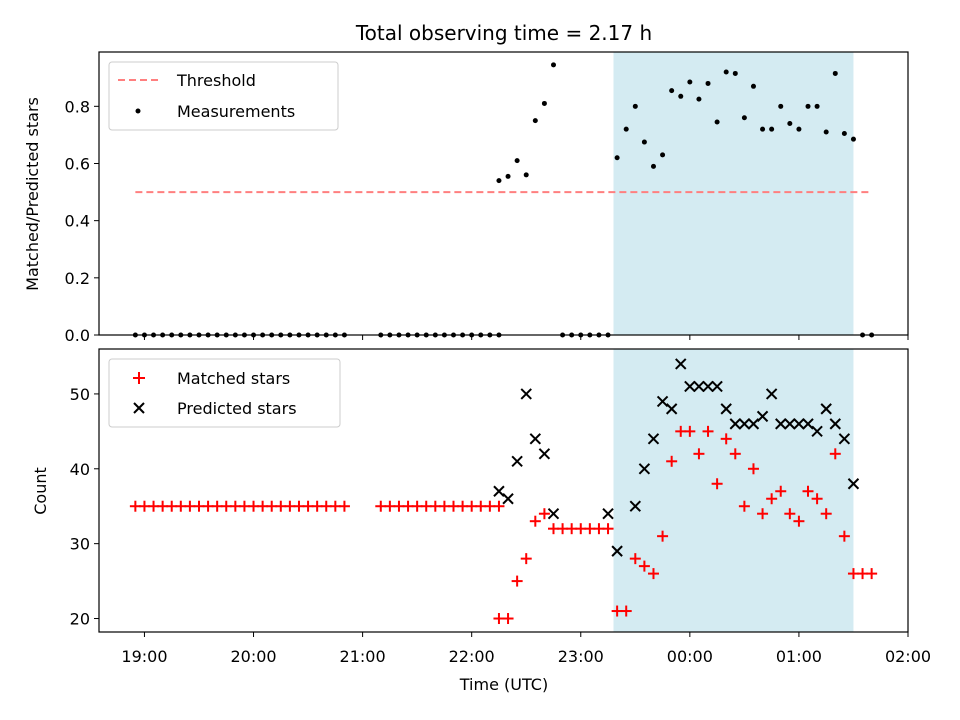 The image size is (960, 720). I want to click on top-y-axis-title: Matched/Predicted stars, so click(32, 194).